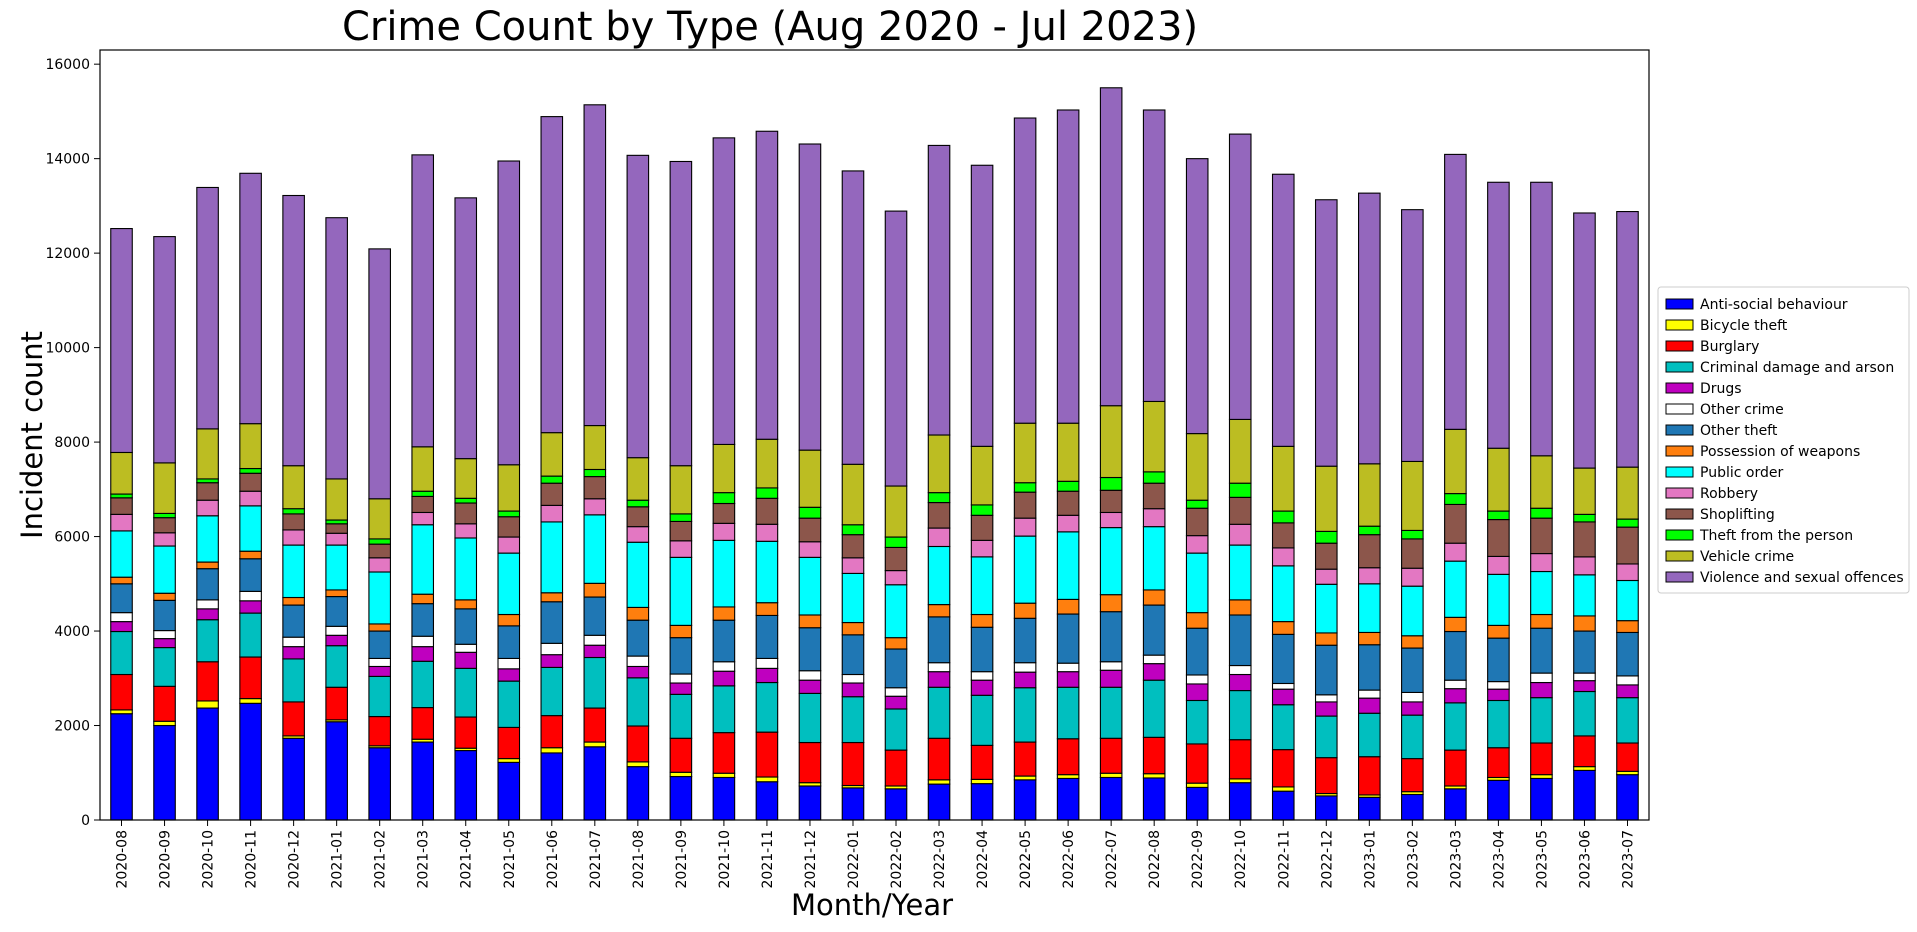 The width and height of the screenshot is (1917, 932). I want to click on legend-label: Possession of weapons, so click(1780, 452).